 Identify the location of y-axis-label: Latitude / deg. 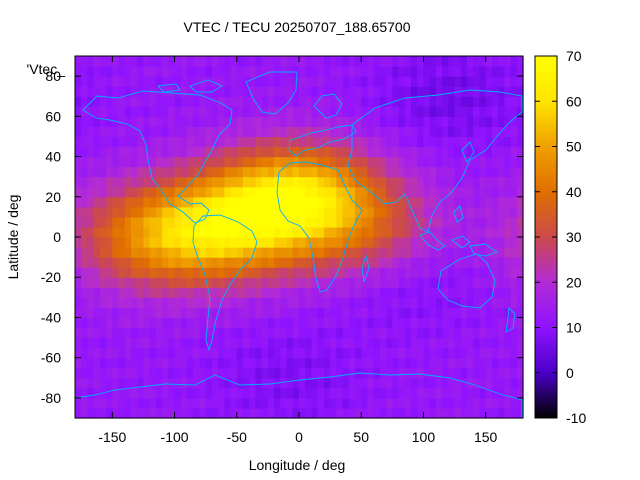
(13, 237).